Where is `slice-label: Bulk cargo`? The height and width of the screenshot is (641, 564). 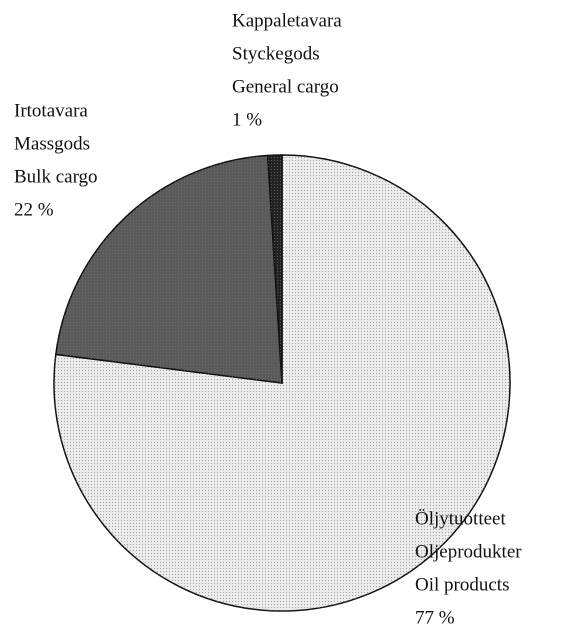 slice-label: Bulk cargo is located at coordinates (56, 176).